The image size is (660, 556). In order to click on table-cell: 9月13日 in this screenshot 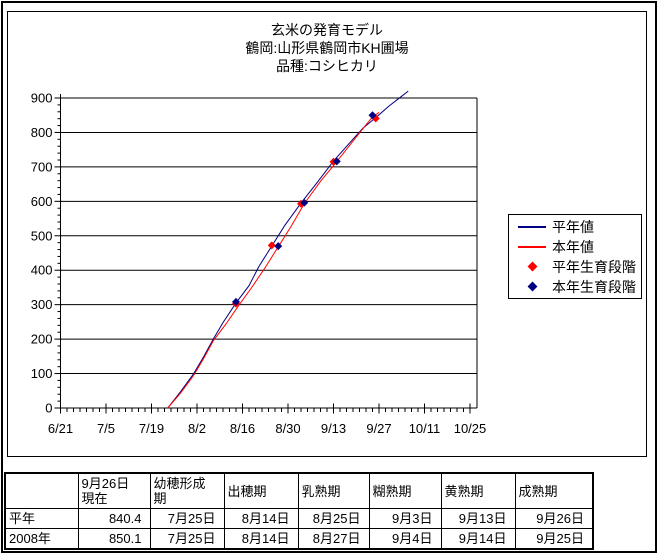, I will do `click(478, 518)`.